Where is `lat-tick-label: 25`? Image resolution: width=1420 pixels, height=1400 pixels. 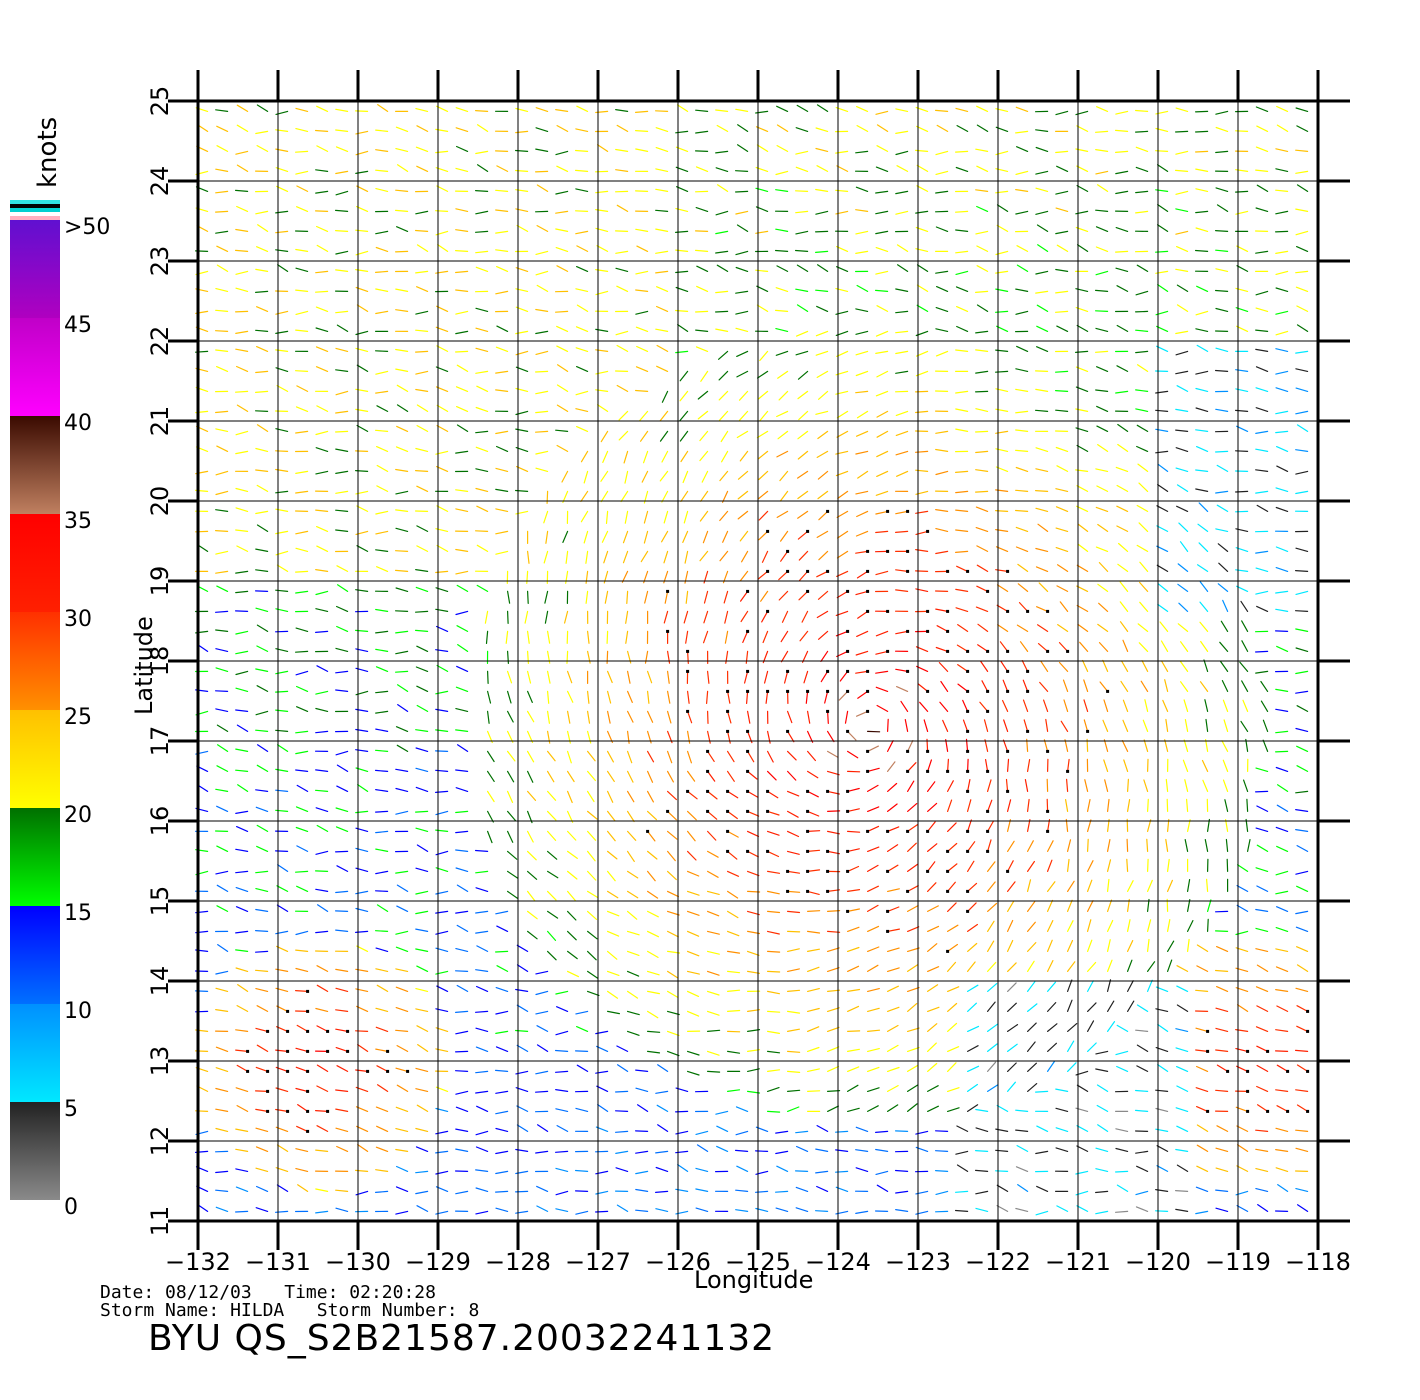 lat-tick-label: 25 is located at coordinates (160, 101).